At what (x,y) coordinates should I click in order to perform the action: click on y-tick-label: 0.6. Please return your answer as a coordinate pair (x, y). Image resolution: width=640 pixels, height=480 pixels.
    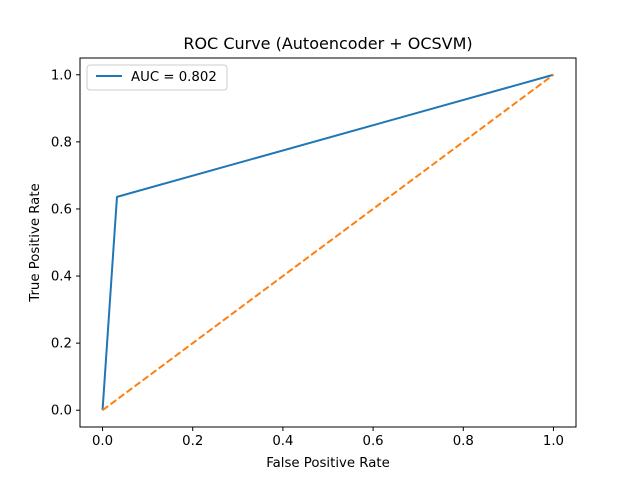
    Looking at the image, I should click on (61, 209).